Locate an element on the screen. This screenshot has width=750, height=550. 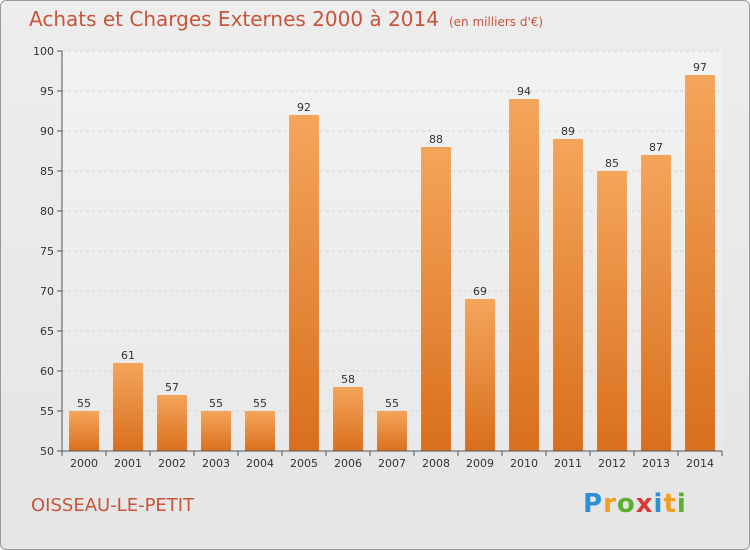
brand-logo: Proxiti is located at coordinates (635, 504).